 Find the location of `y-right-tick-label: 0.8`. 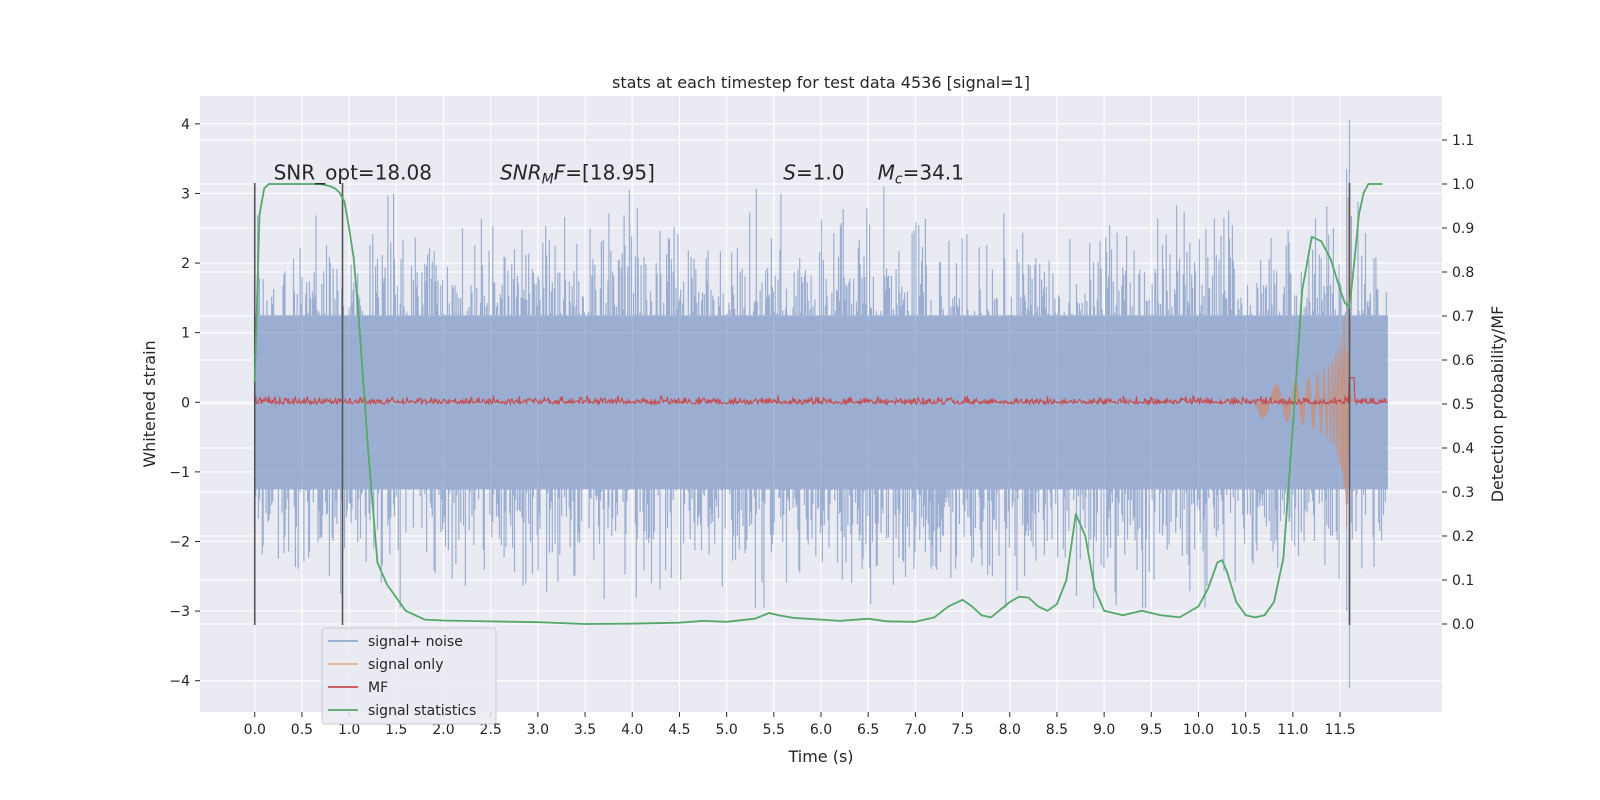

y-right-tick-label: 0.8 is located at coordinates (1463, 273).